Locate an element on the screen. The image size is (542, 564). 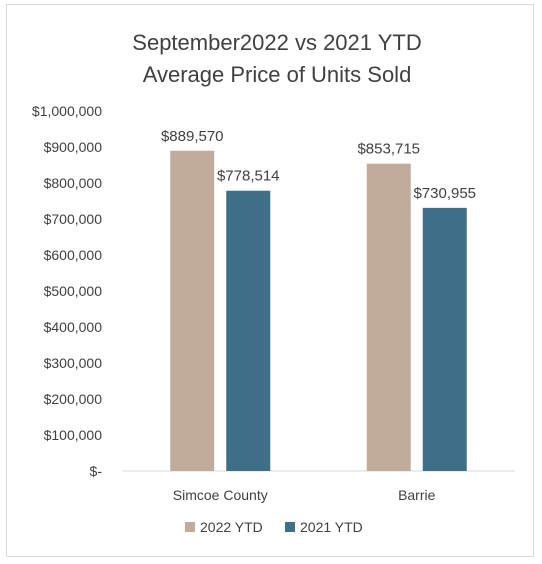
x-category-label: Barrie is located at coordinates (417, 495).